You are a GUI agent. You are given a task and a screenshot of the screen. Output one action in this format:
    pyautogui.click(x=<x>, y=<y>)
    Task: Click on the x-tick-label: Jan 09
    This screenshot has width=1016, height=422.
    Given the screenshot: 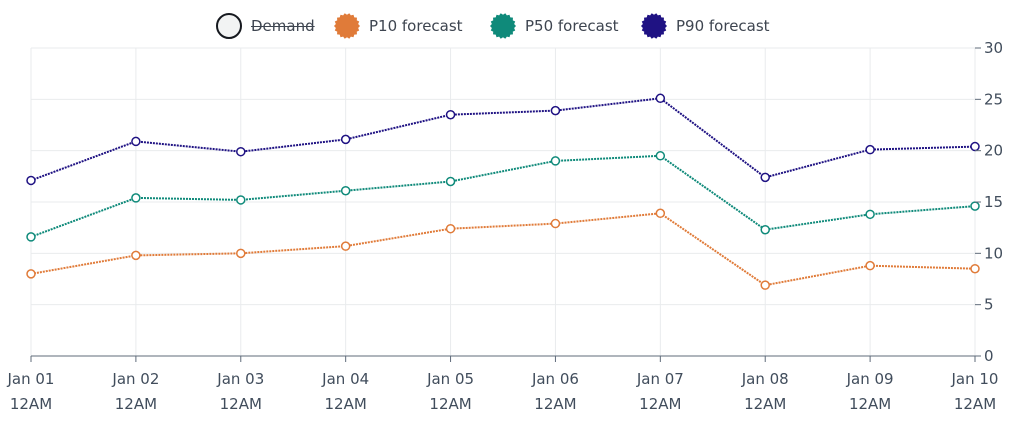 What is the action you would take?
    pyautogui.click(x=870, y=379)
    